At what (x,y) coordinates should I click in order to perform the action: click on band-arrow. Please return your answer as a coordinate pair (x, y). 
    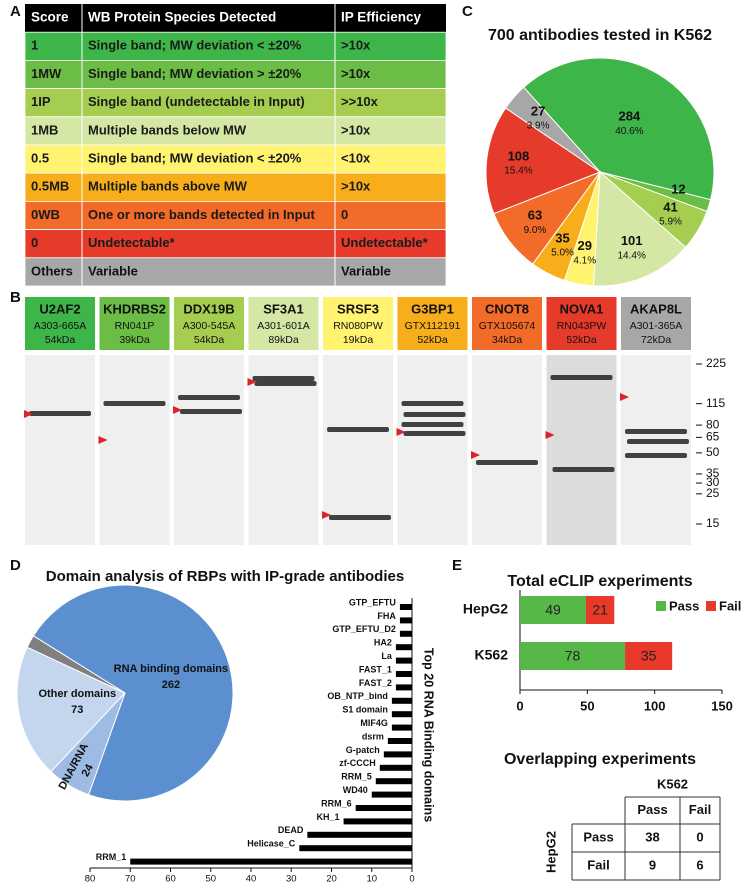
    Looking at the image, I should click on (326, 515).